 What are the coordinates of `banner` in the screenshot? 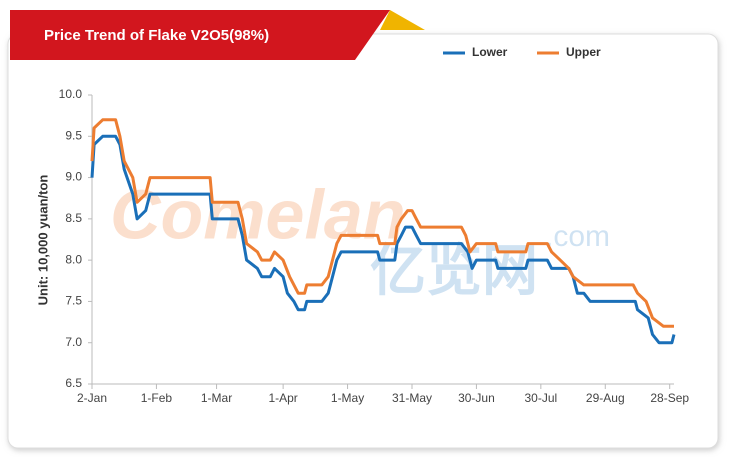 It's located at (200, 35).